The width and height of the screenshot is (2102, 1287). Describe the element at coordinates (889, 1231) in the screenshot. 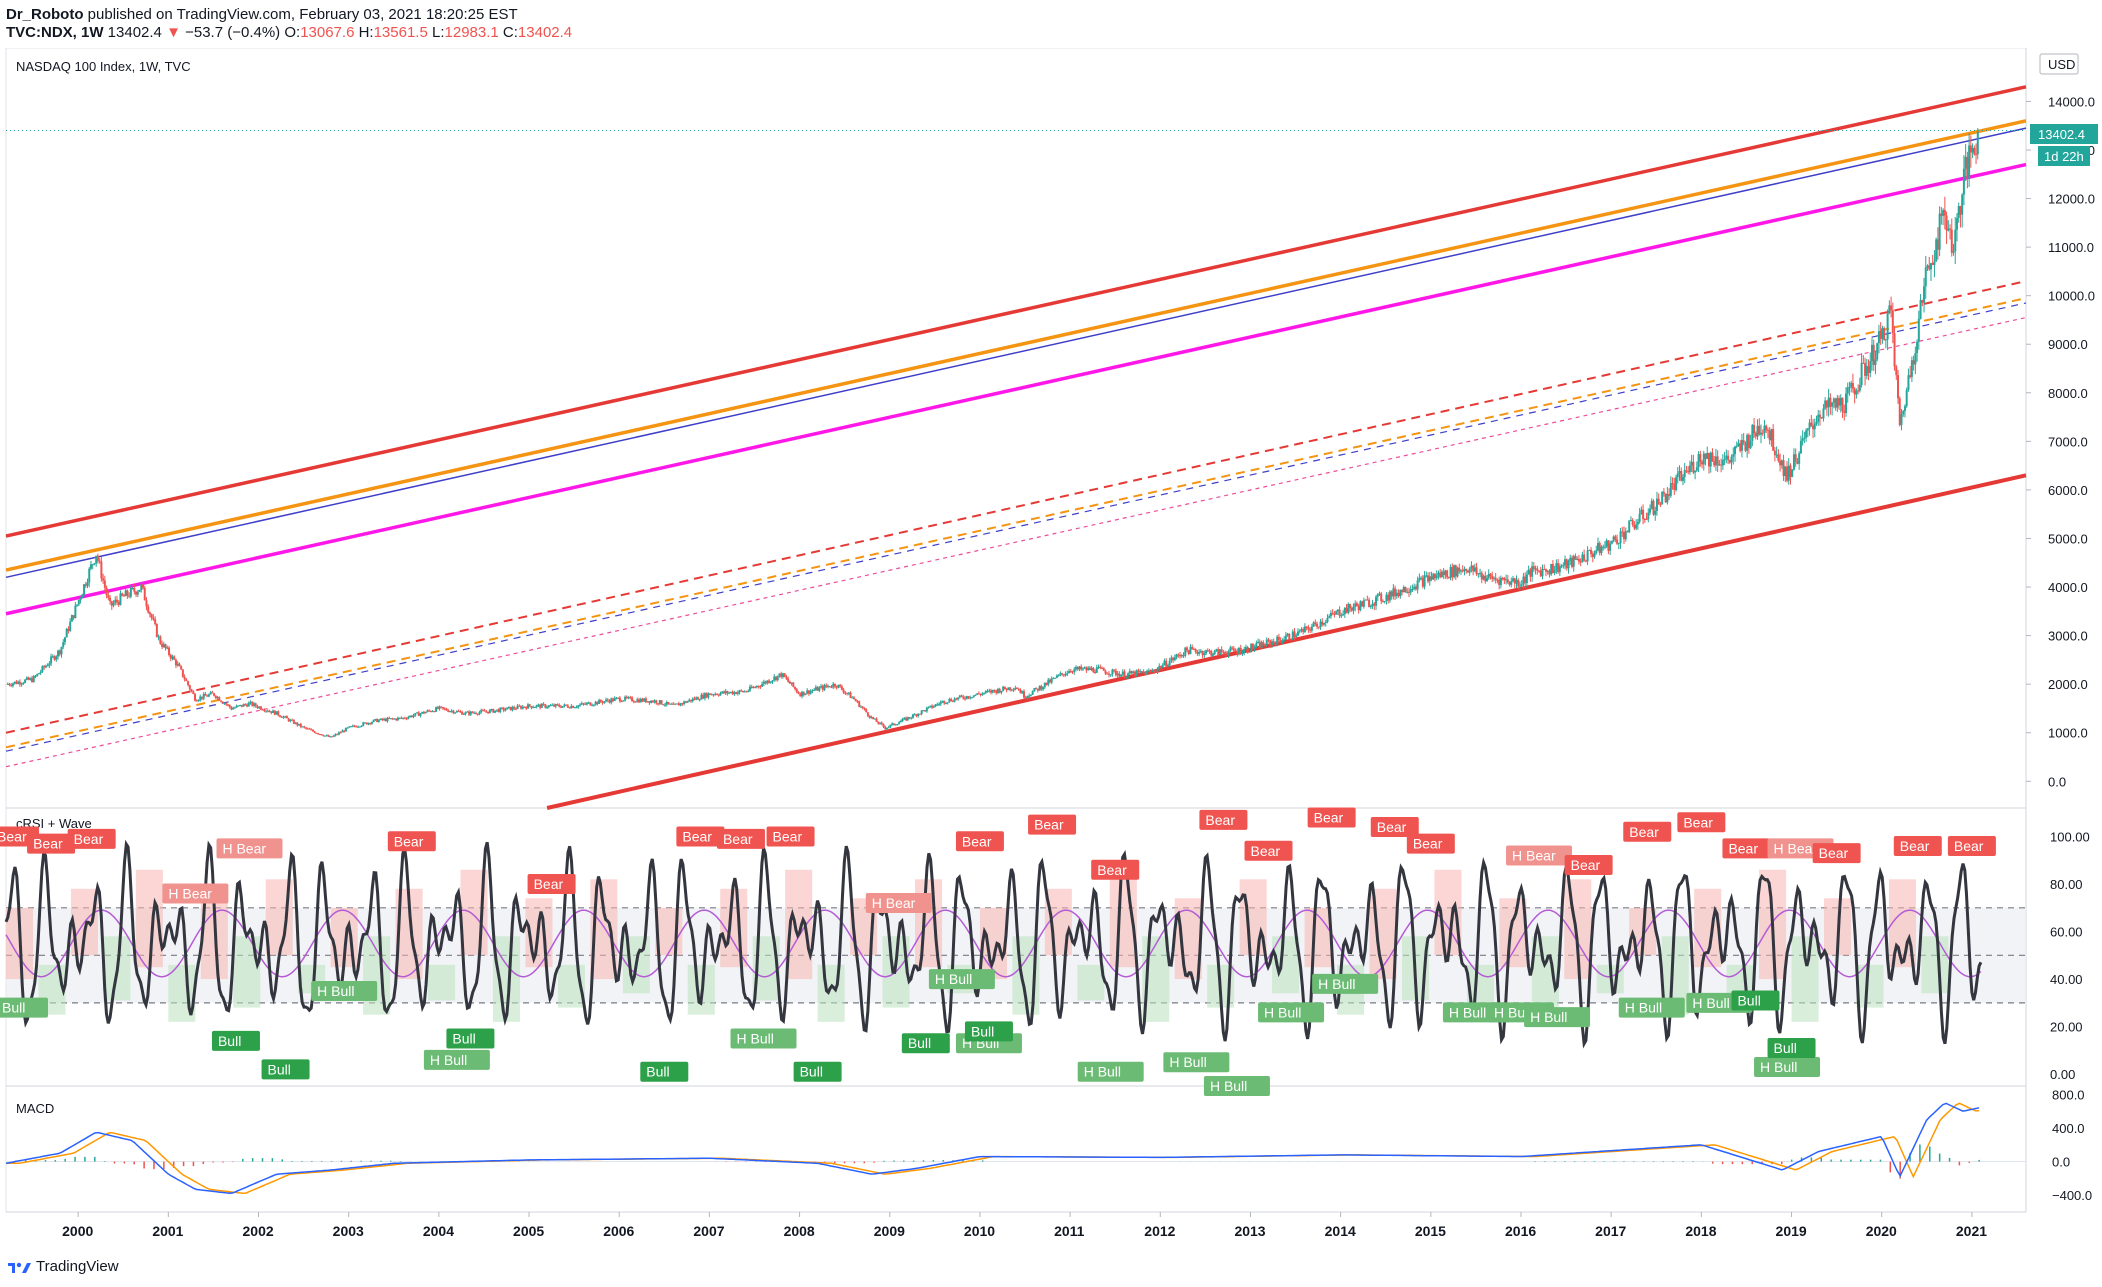

I see `time-axis-label: 2009` at that location.